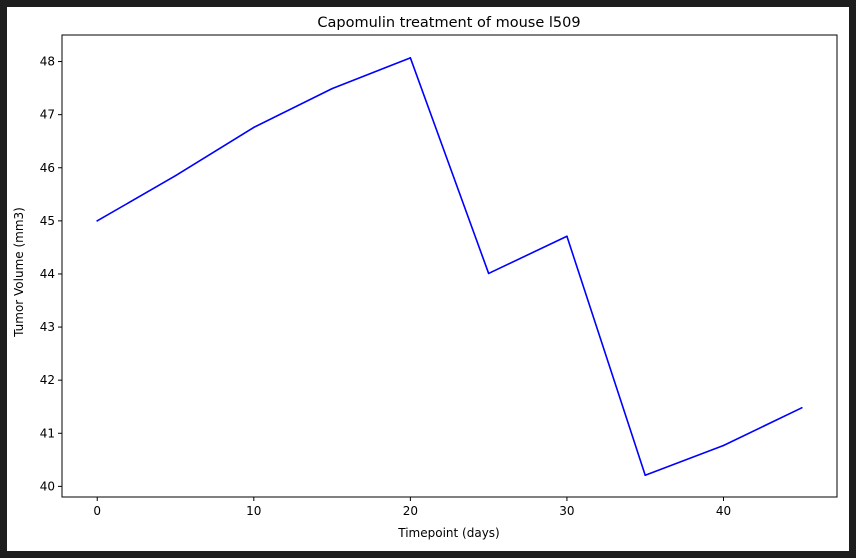  Describe the element at coordinates (47, 486) in the screenshot. I see `y-tick-label: 40` at that location.